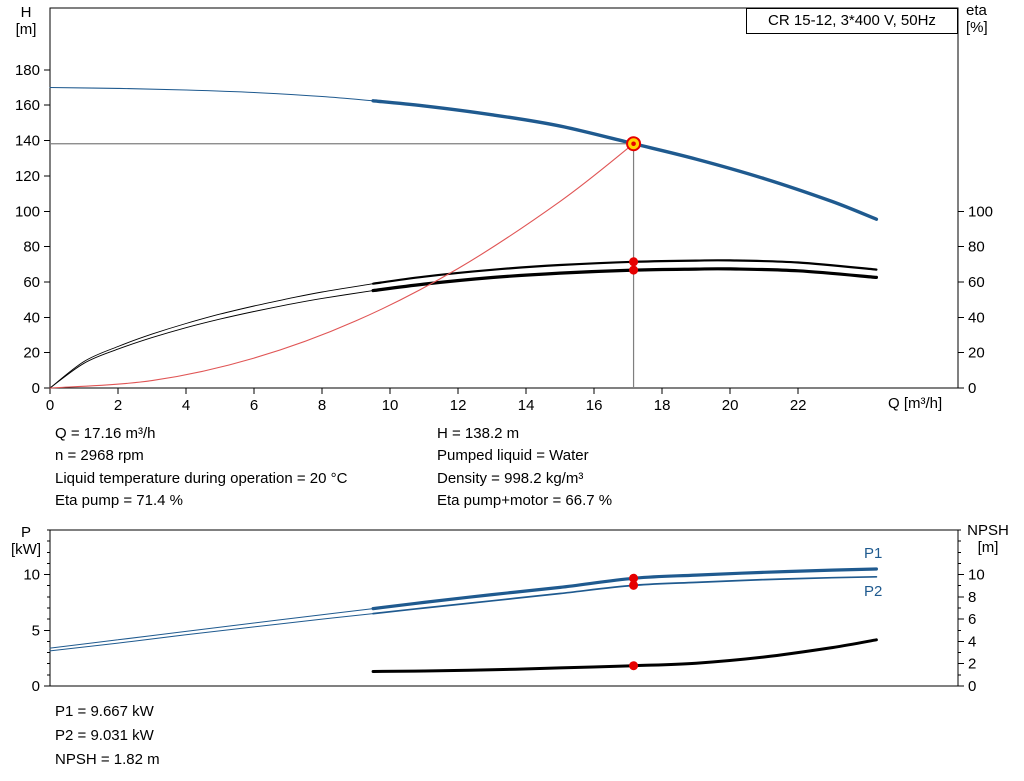 Image resolution: width=1024 pixels, height=781 pixels. I want to click on y-left-tick-label: 60, so click(31, 282).